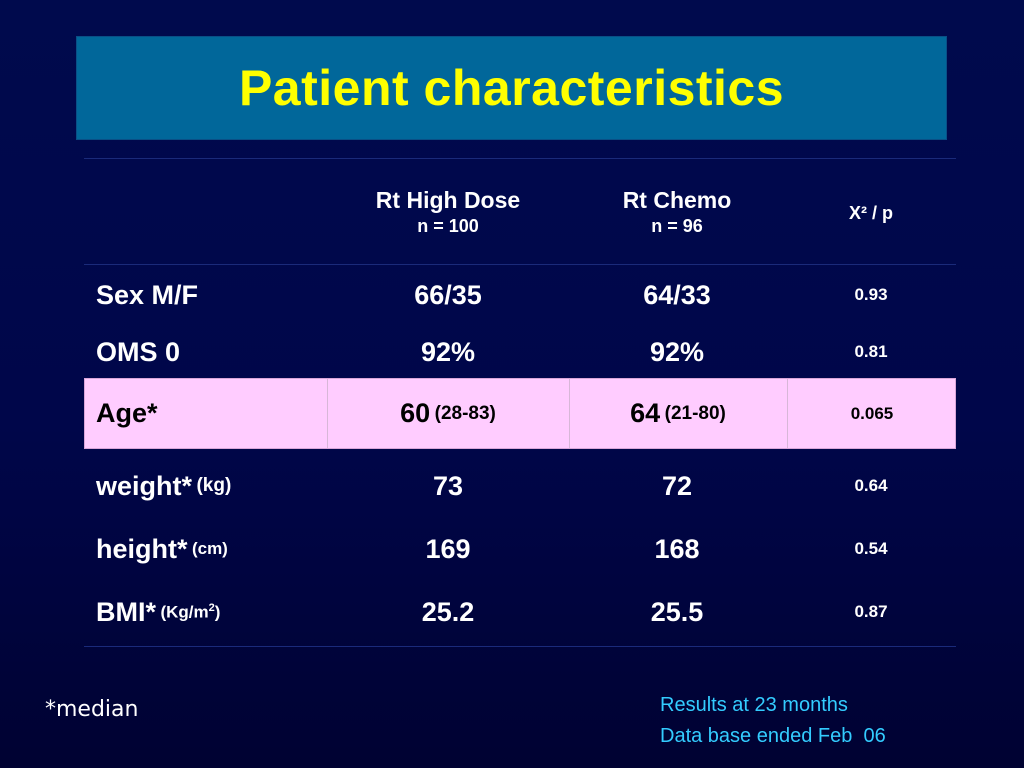 Image resolution: width=1024 pixels, height=768 pixels. I want to click on unit-base: (Kg/m, so click(184, 612).